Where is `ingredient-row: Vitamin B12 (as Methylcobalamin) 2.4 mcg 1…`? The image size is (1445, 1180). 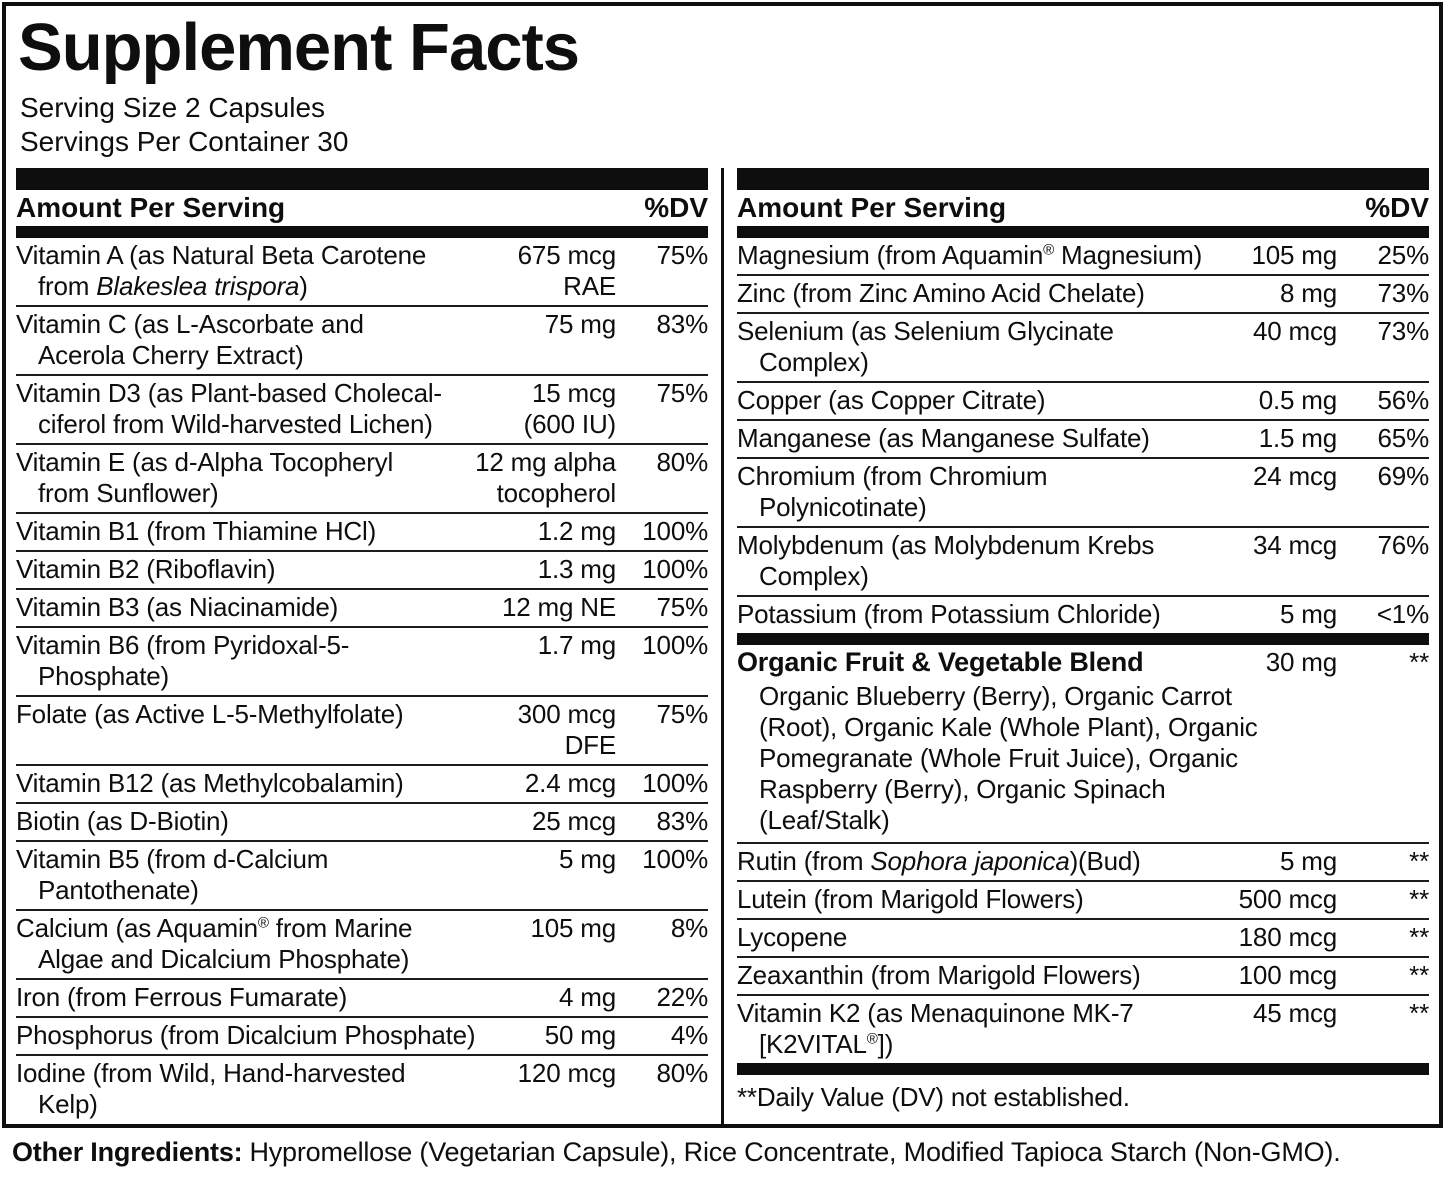 ingredient-row: Vitamin B12 (as Methylcobalamin) 2.4 mcg 1… is located at coordinates (362, 783).